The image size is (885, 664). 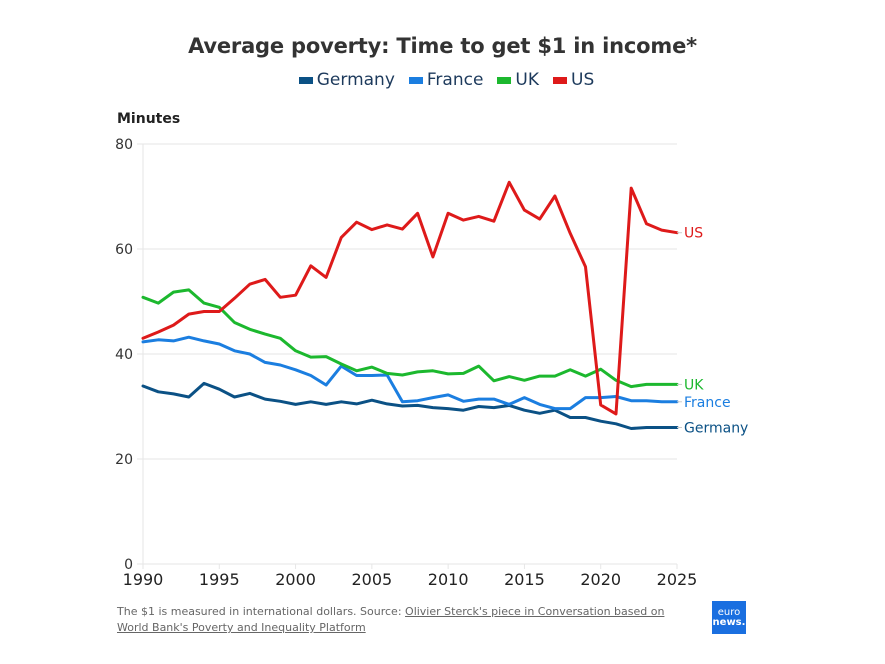 I want to click on y-tick-label: 20, so click(x=124, y=460).